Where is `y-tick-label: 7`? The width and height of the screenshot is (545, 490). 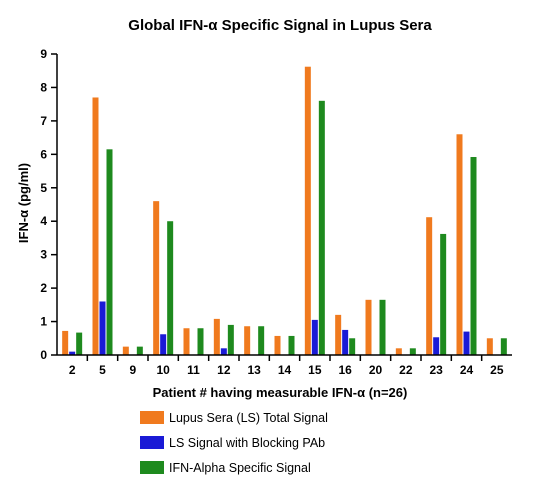 y-tick-label: 7 is located at coordinates (43, 121).